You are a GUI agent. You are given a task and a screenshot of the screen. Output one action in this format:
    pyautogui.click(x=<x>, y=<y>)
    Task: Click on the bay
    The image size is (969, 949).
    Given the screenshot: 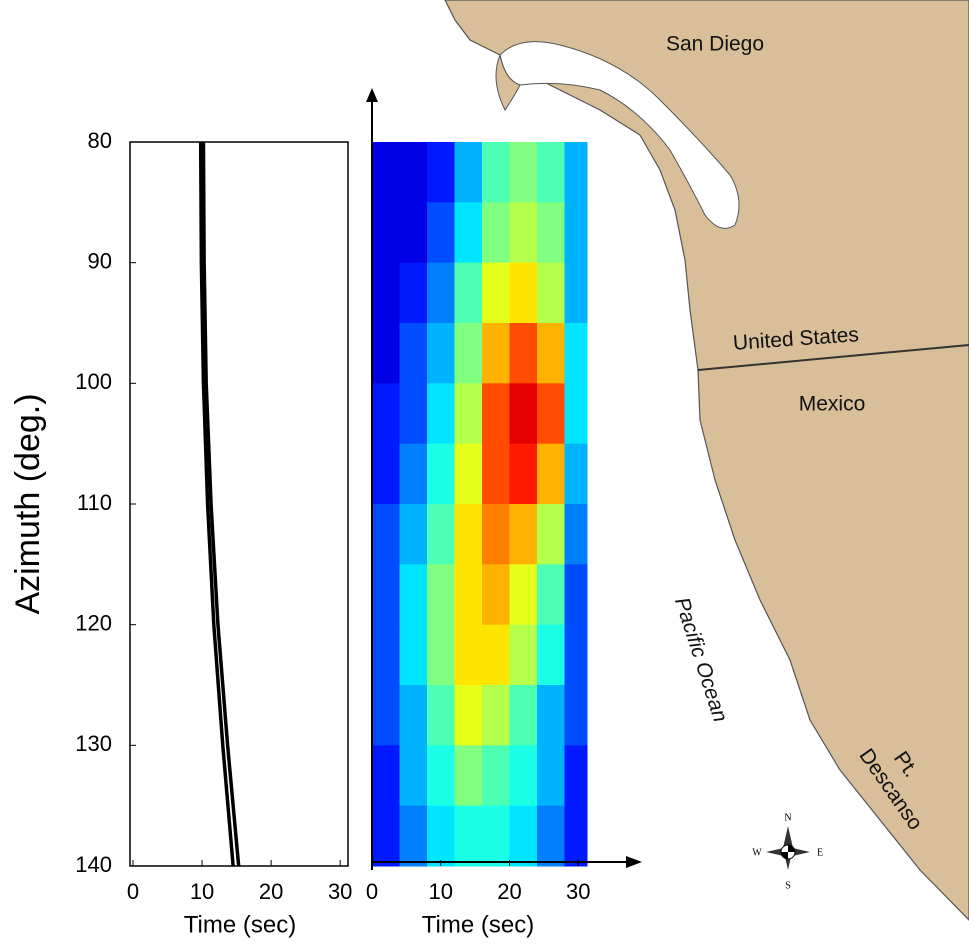 What is the action you would take?
    pyautogui.click(x=619, y=135)
    